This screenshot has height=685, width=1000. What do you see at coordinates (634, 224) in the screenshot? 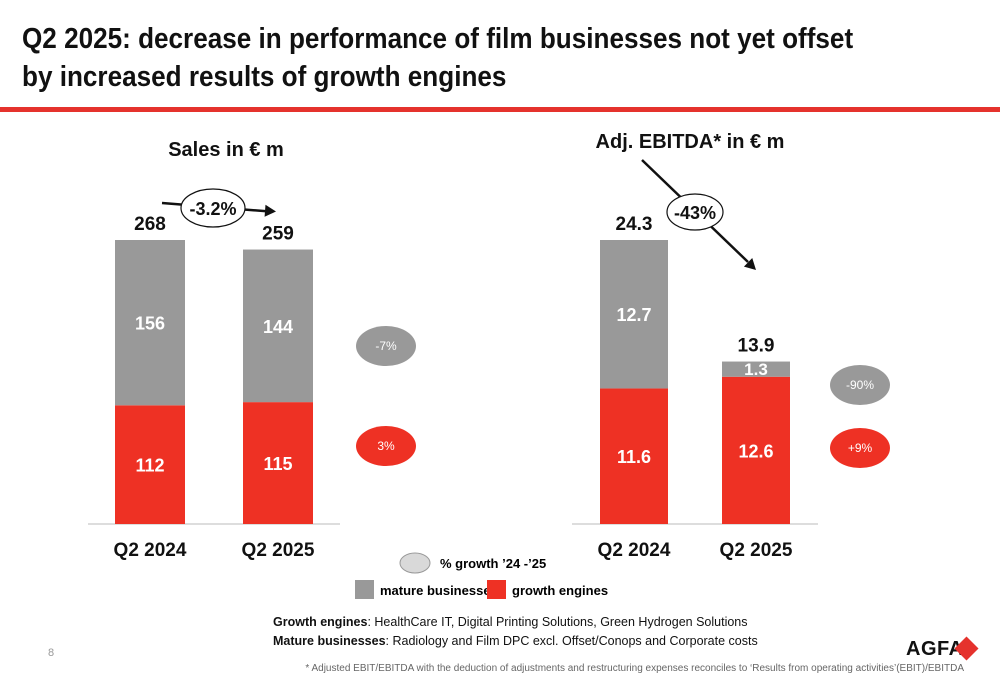
I see `data-label-total: 24.3` at bounding box center [634, 224].